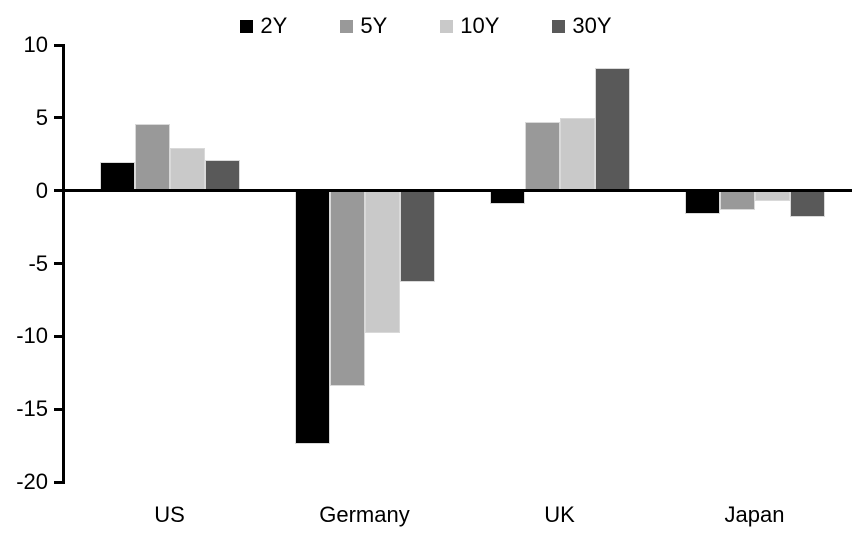 This screenshot has height=539, width=852. Describe the element at coordinates (447, 26) in the screenshot. I see `legend-swatch-icon-10y` at that location.